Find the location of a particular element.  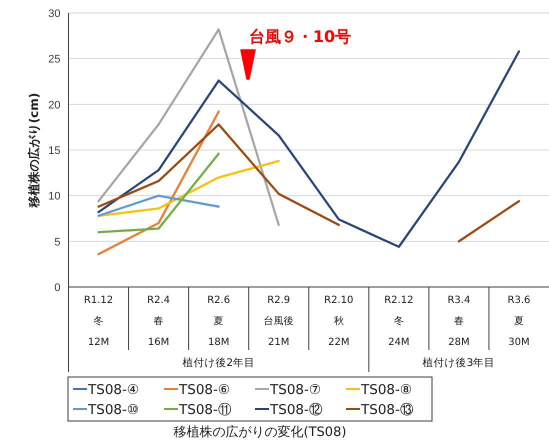

legend-label: TS08-⑦ is located at coordinates (295, 390).